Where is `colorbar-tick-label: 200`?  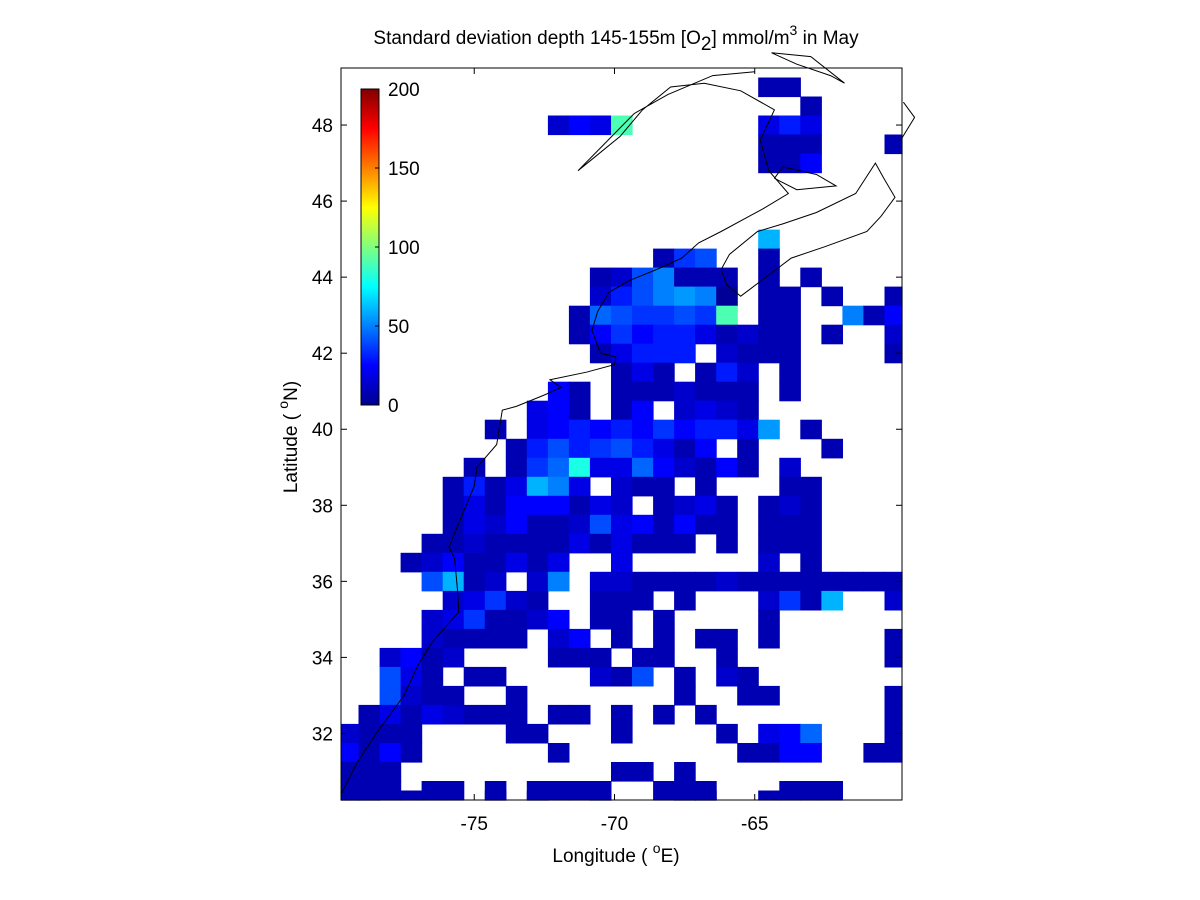 colorbar-tick-label: 200 is located at coordinates (404, 90).